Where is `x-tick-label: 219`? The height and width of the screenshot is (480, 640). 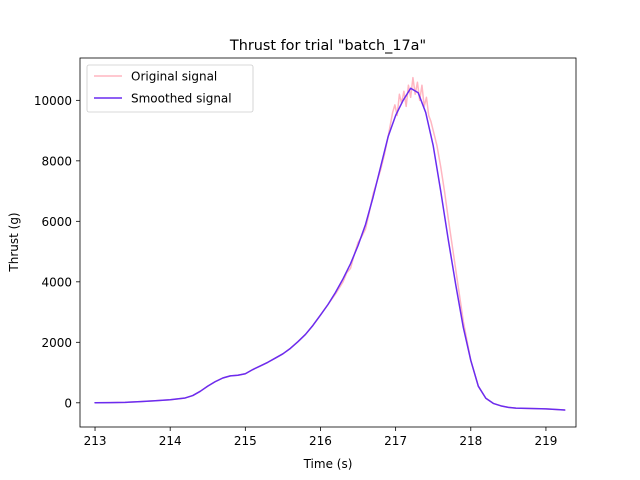 x-tick-label: 219 is located at coordinates (545, 441).